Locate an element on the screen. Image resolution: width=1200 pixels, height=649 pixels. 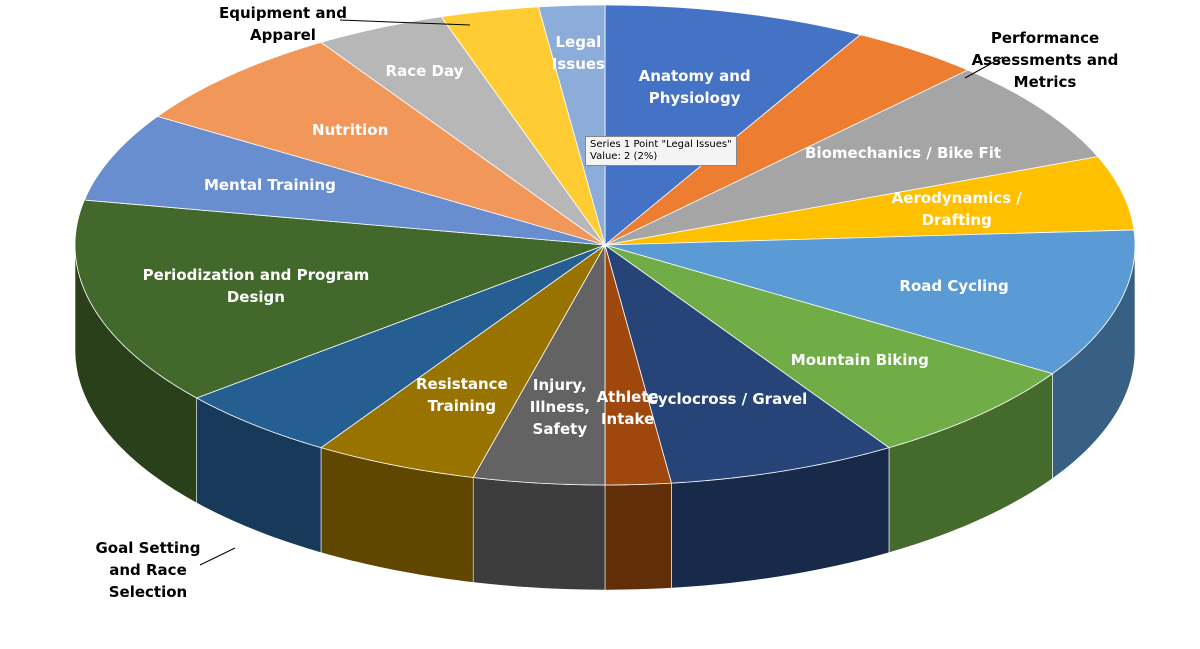
slice-label: Aerodynamics / Drafting is located at coordinates (956, 209).